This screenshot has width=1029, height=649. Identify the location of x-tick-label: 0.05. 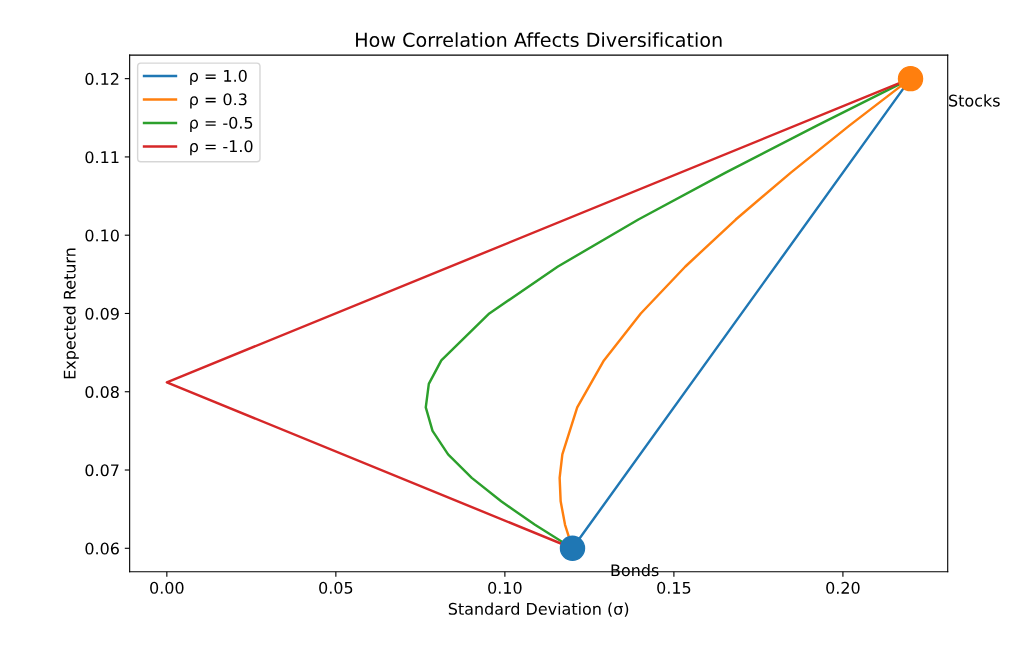
(336, 587).